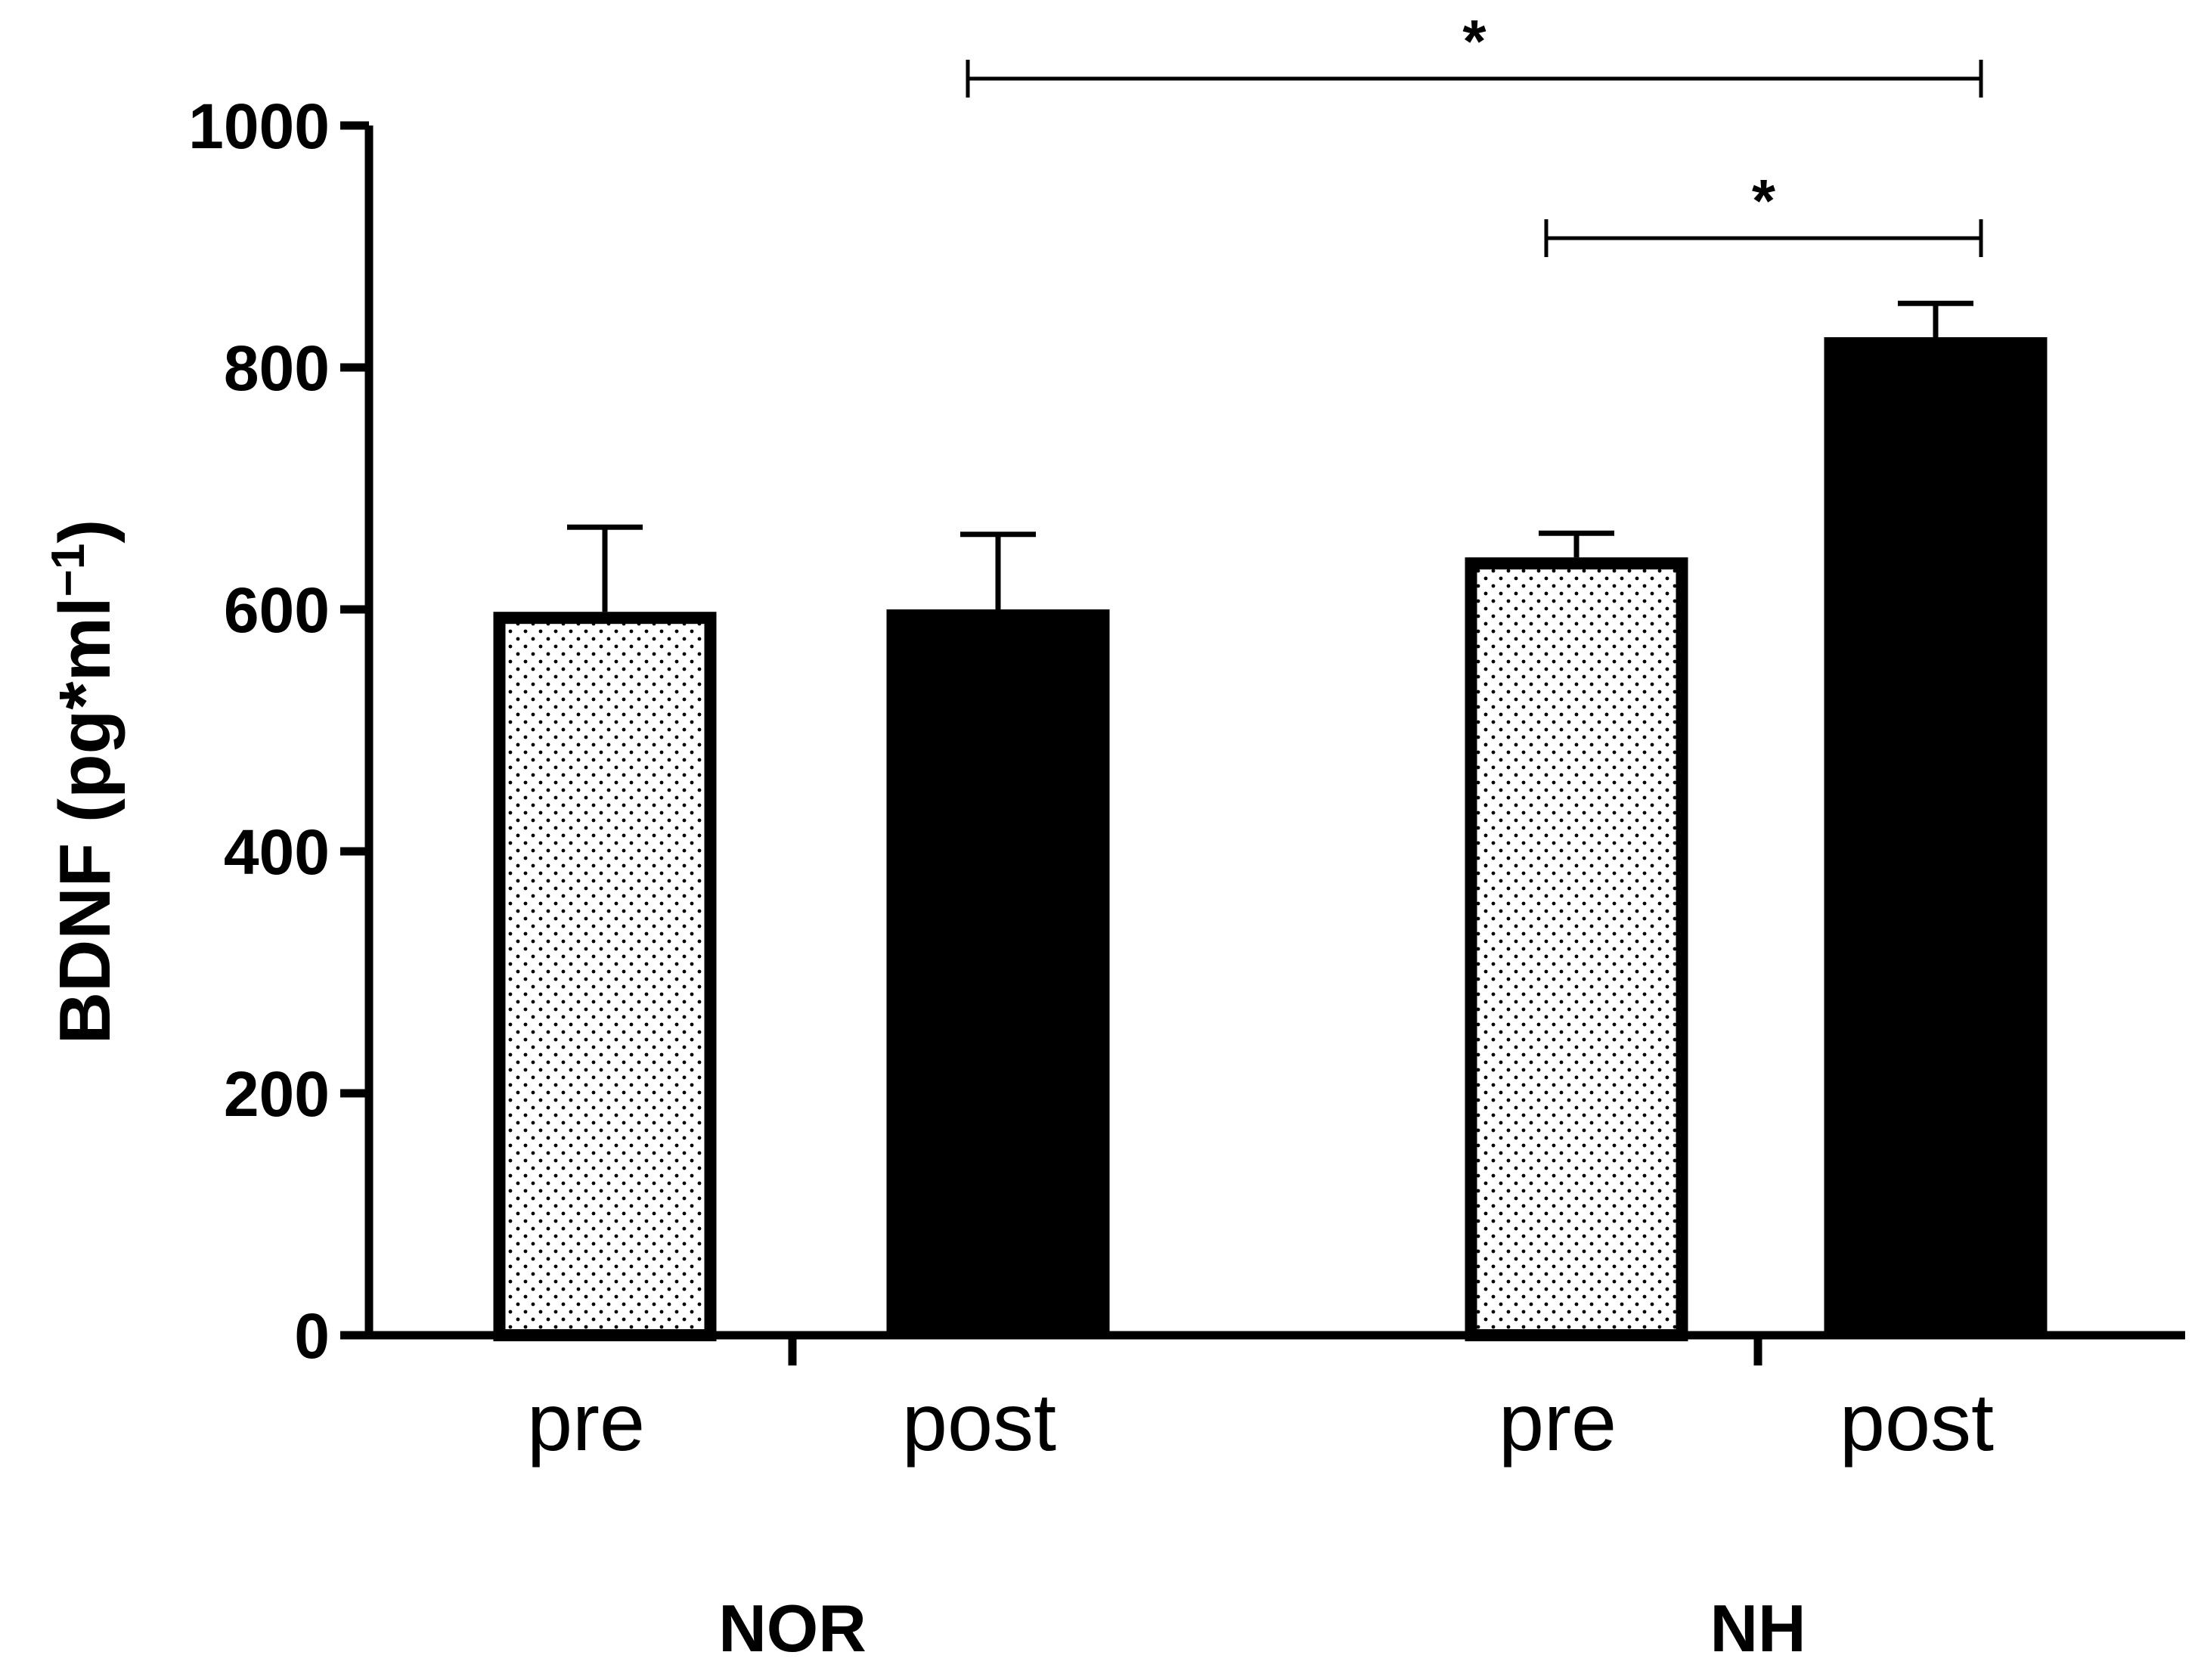 Image resolution: width=2198 pixels, height=1680 pixels. I want to click on bar-nh-post, so click(1936, 836).